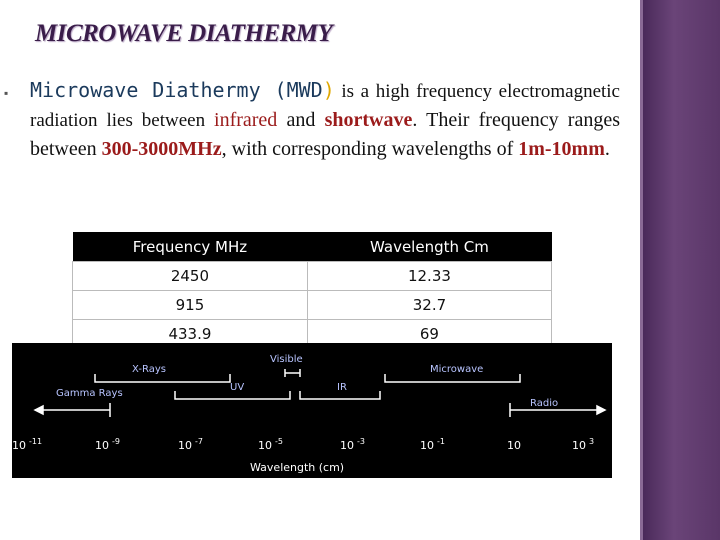  I want to click on tick-exp: -1, so click(441, 441).